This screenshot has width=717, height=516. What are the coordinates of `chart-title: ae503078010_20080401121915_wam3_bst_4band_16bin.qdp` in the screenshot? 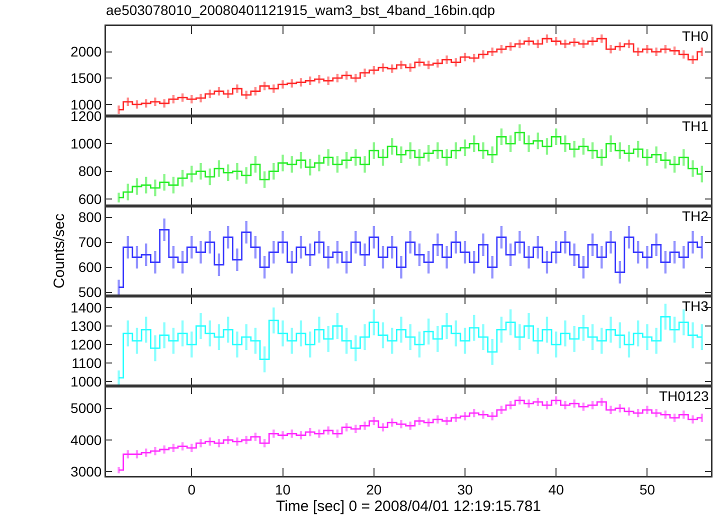 It's located at (301, 10).